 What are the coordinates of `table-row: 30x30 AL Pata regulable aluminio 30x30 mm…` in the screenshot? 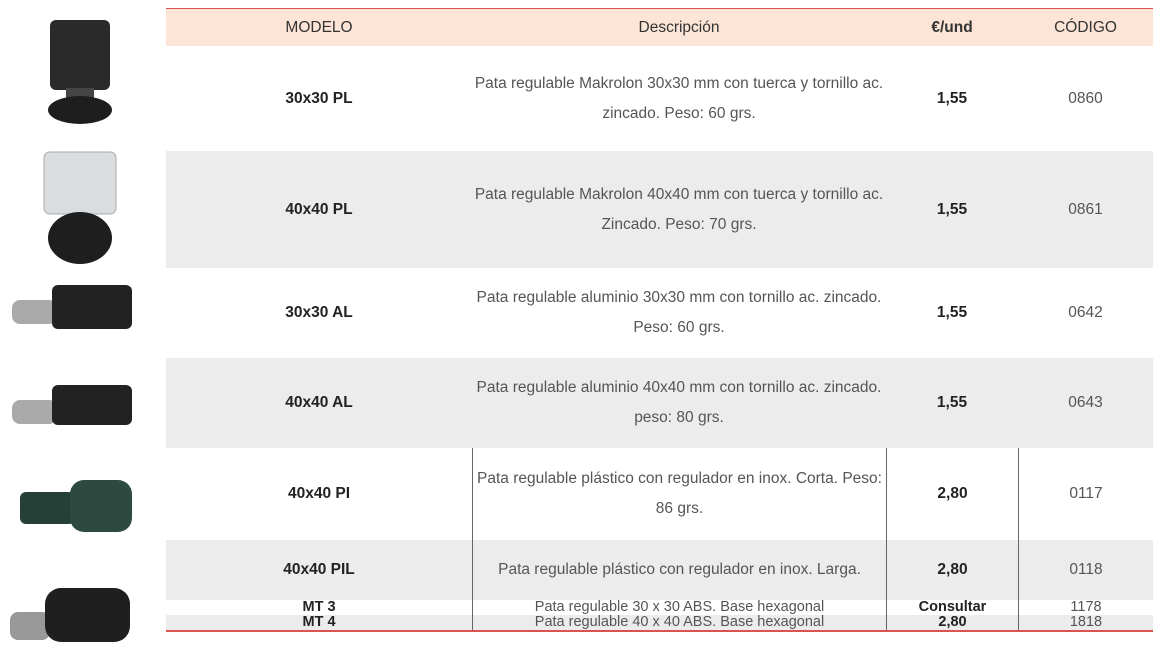 It's located at (659, 313).